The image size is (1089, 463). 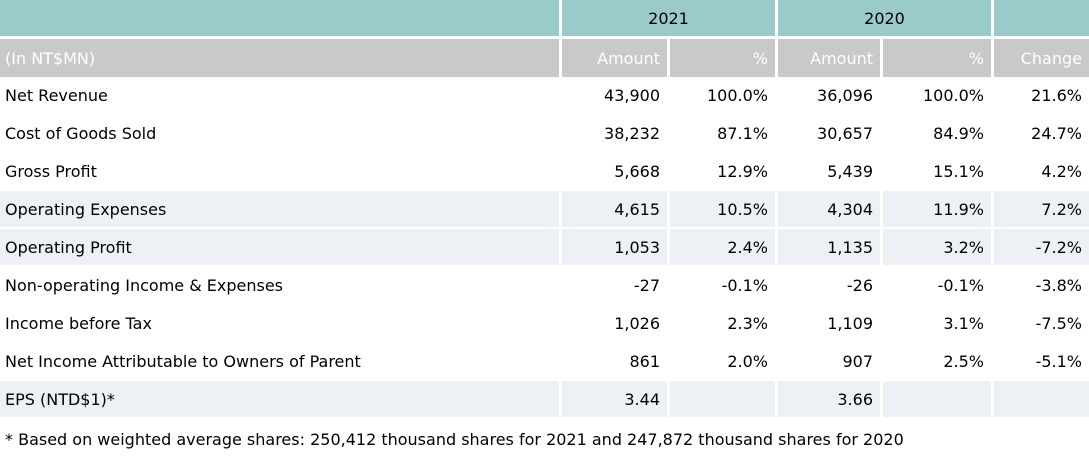 What do you see at coordinates (724, 210) in the screenshot?
I see `pct-2021: 10.5%` at bounding box center [724, 210].